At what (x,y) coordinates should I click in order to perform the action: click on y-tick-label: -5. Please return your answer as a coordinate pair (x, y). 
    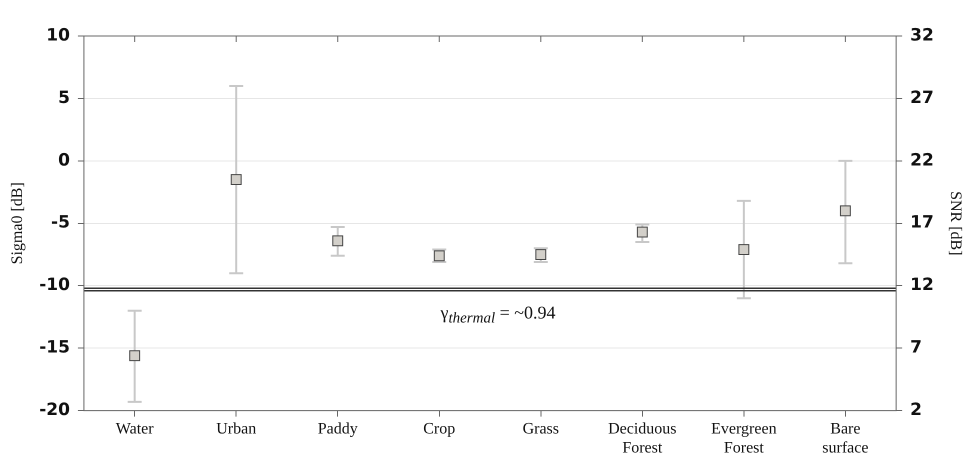
    Looking at the image, I should click on (60, 222).